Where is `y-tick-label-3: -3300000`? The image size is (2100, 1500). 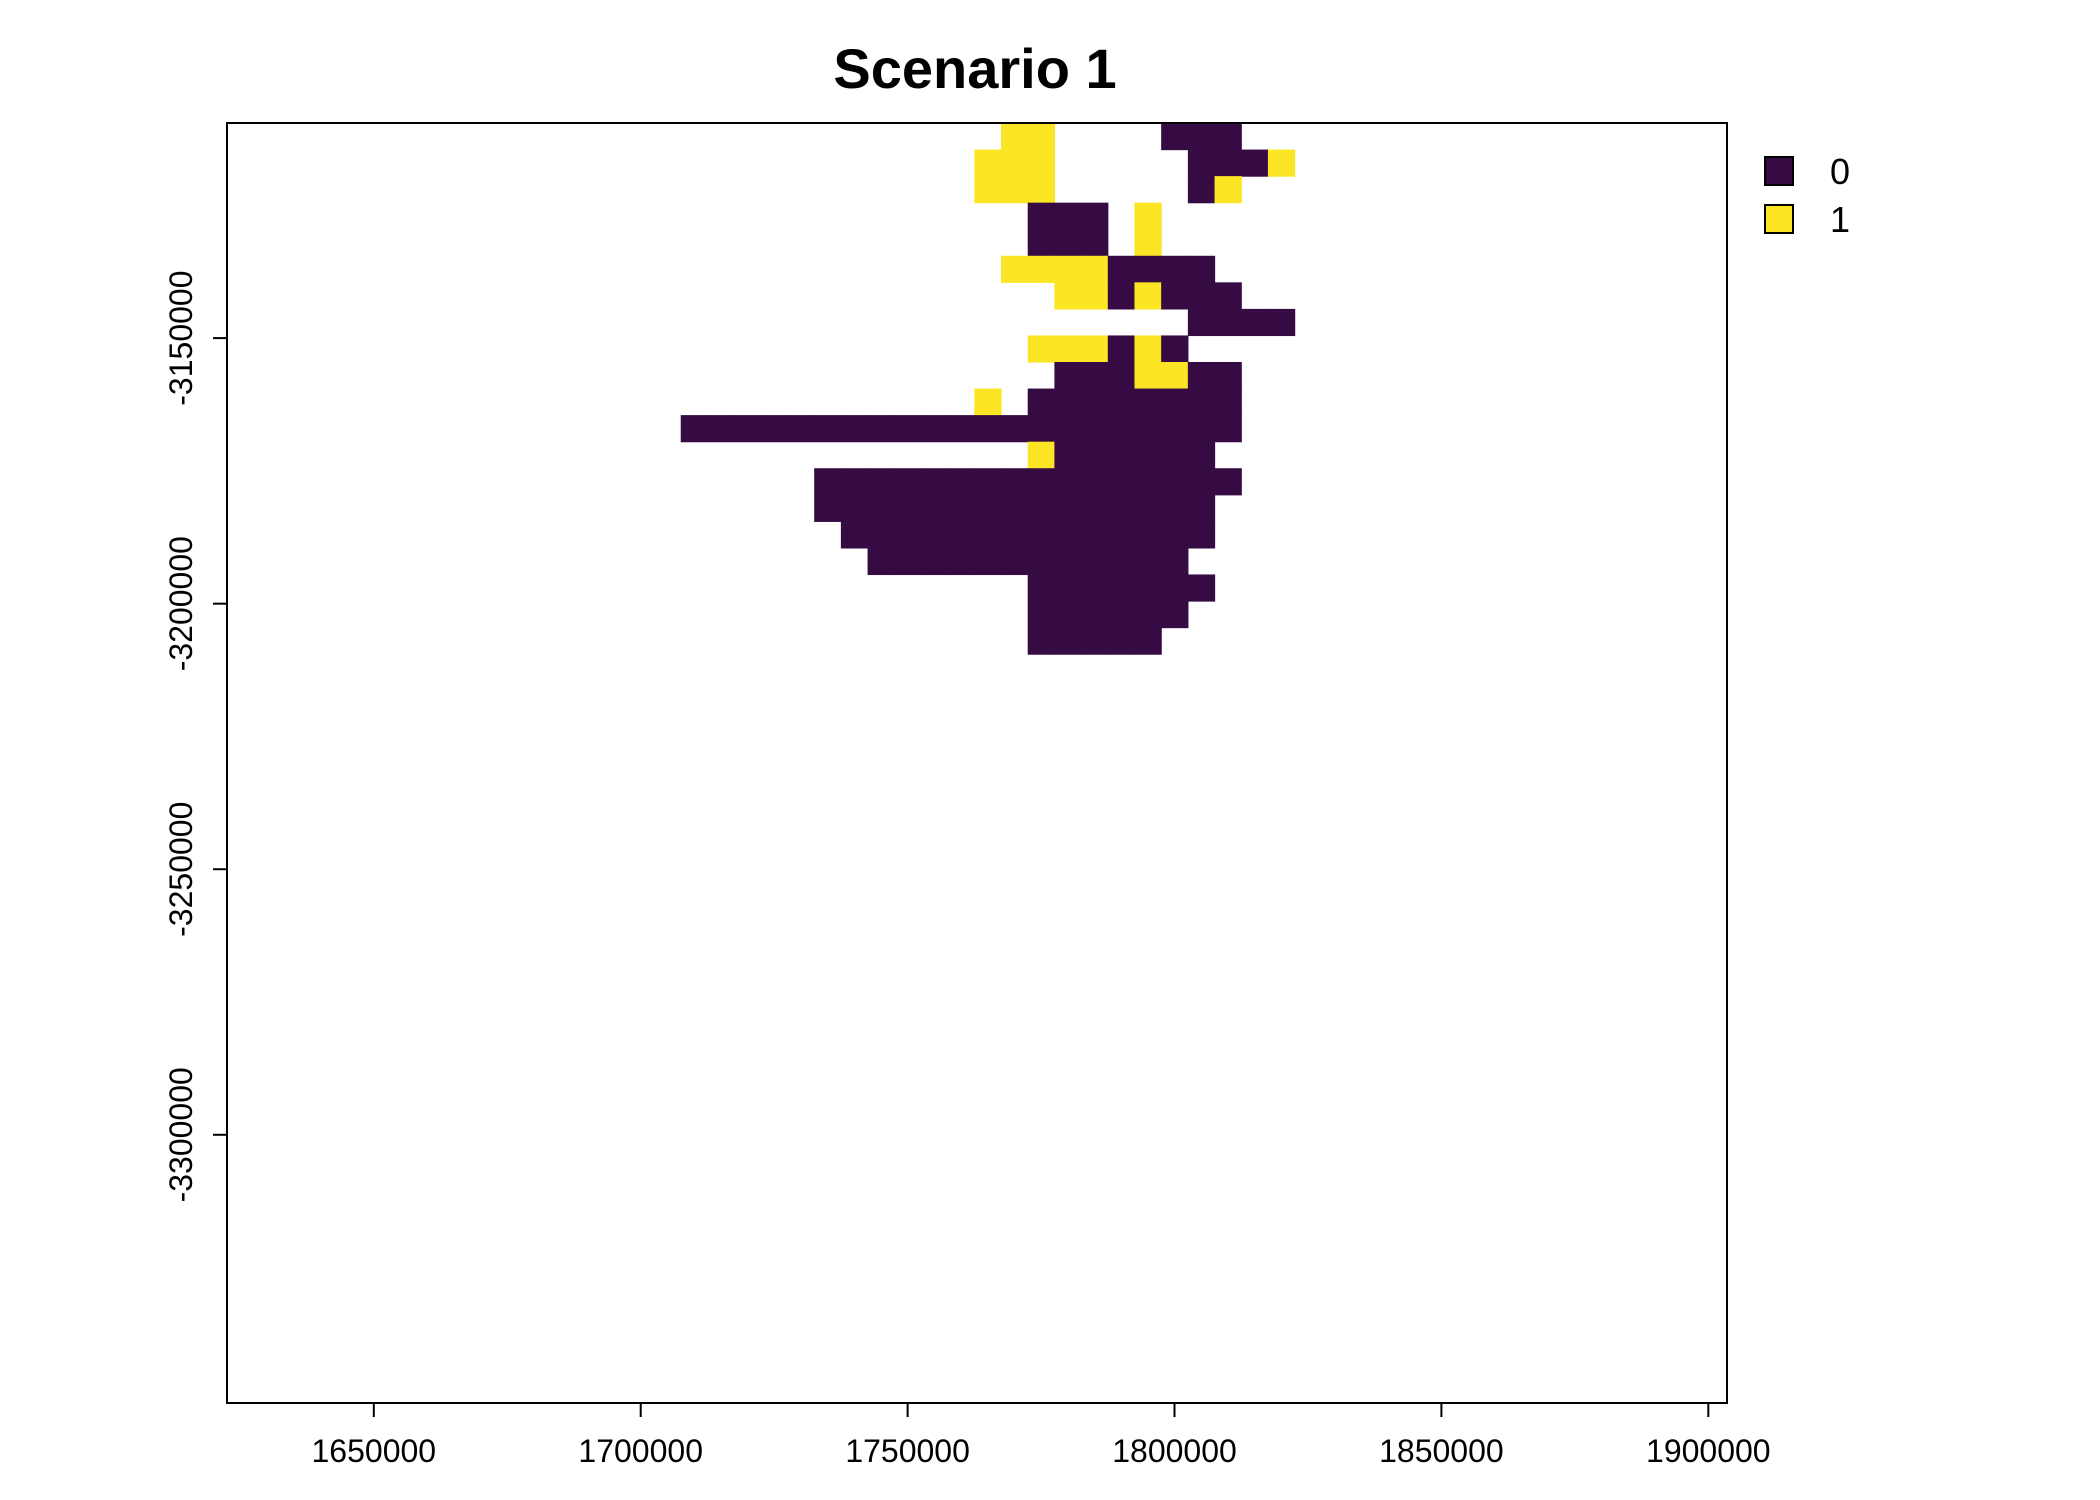
y-tick-label-3: -3300000 is located at coordinates (181, 1134).